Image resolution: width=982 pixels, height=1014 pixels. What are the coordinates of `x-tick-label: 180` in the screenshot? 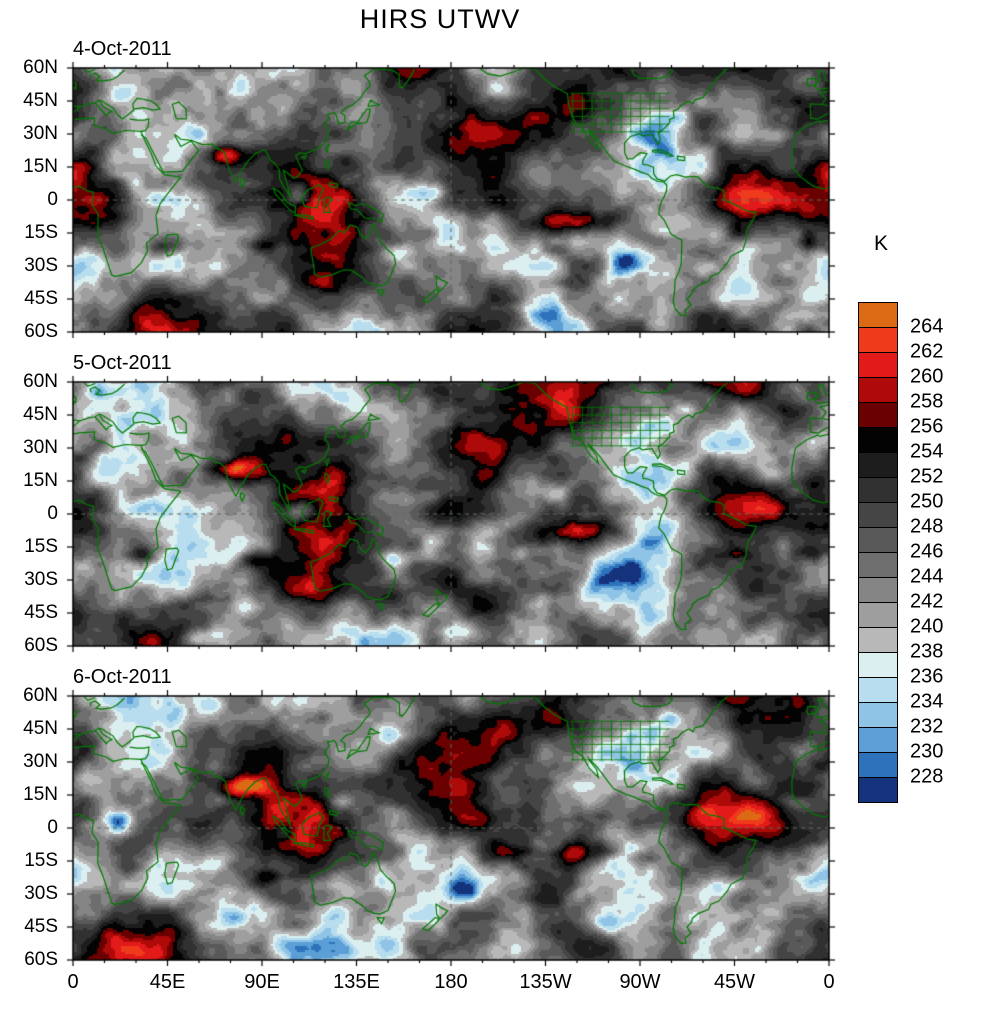 It's located at (451, 982).